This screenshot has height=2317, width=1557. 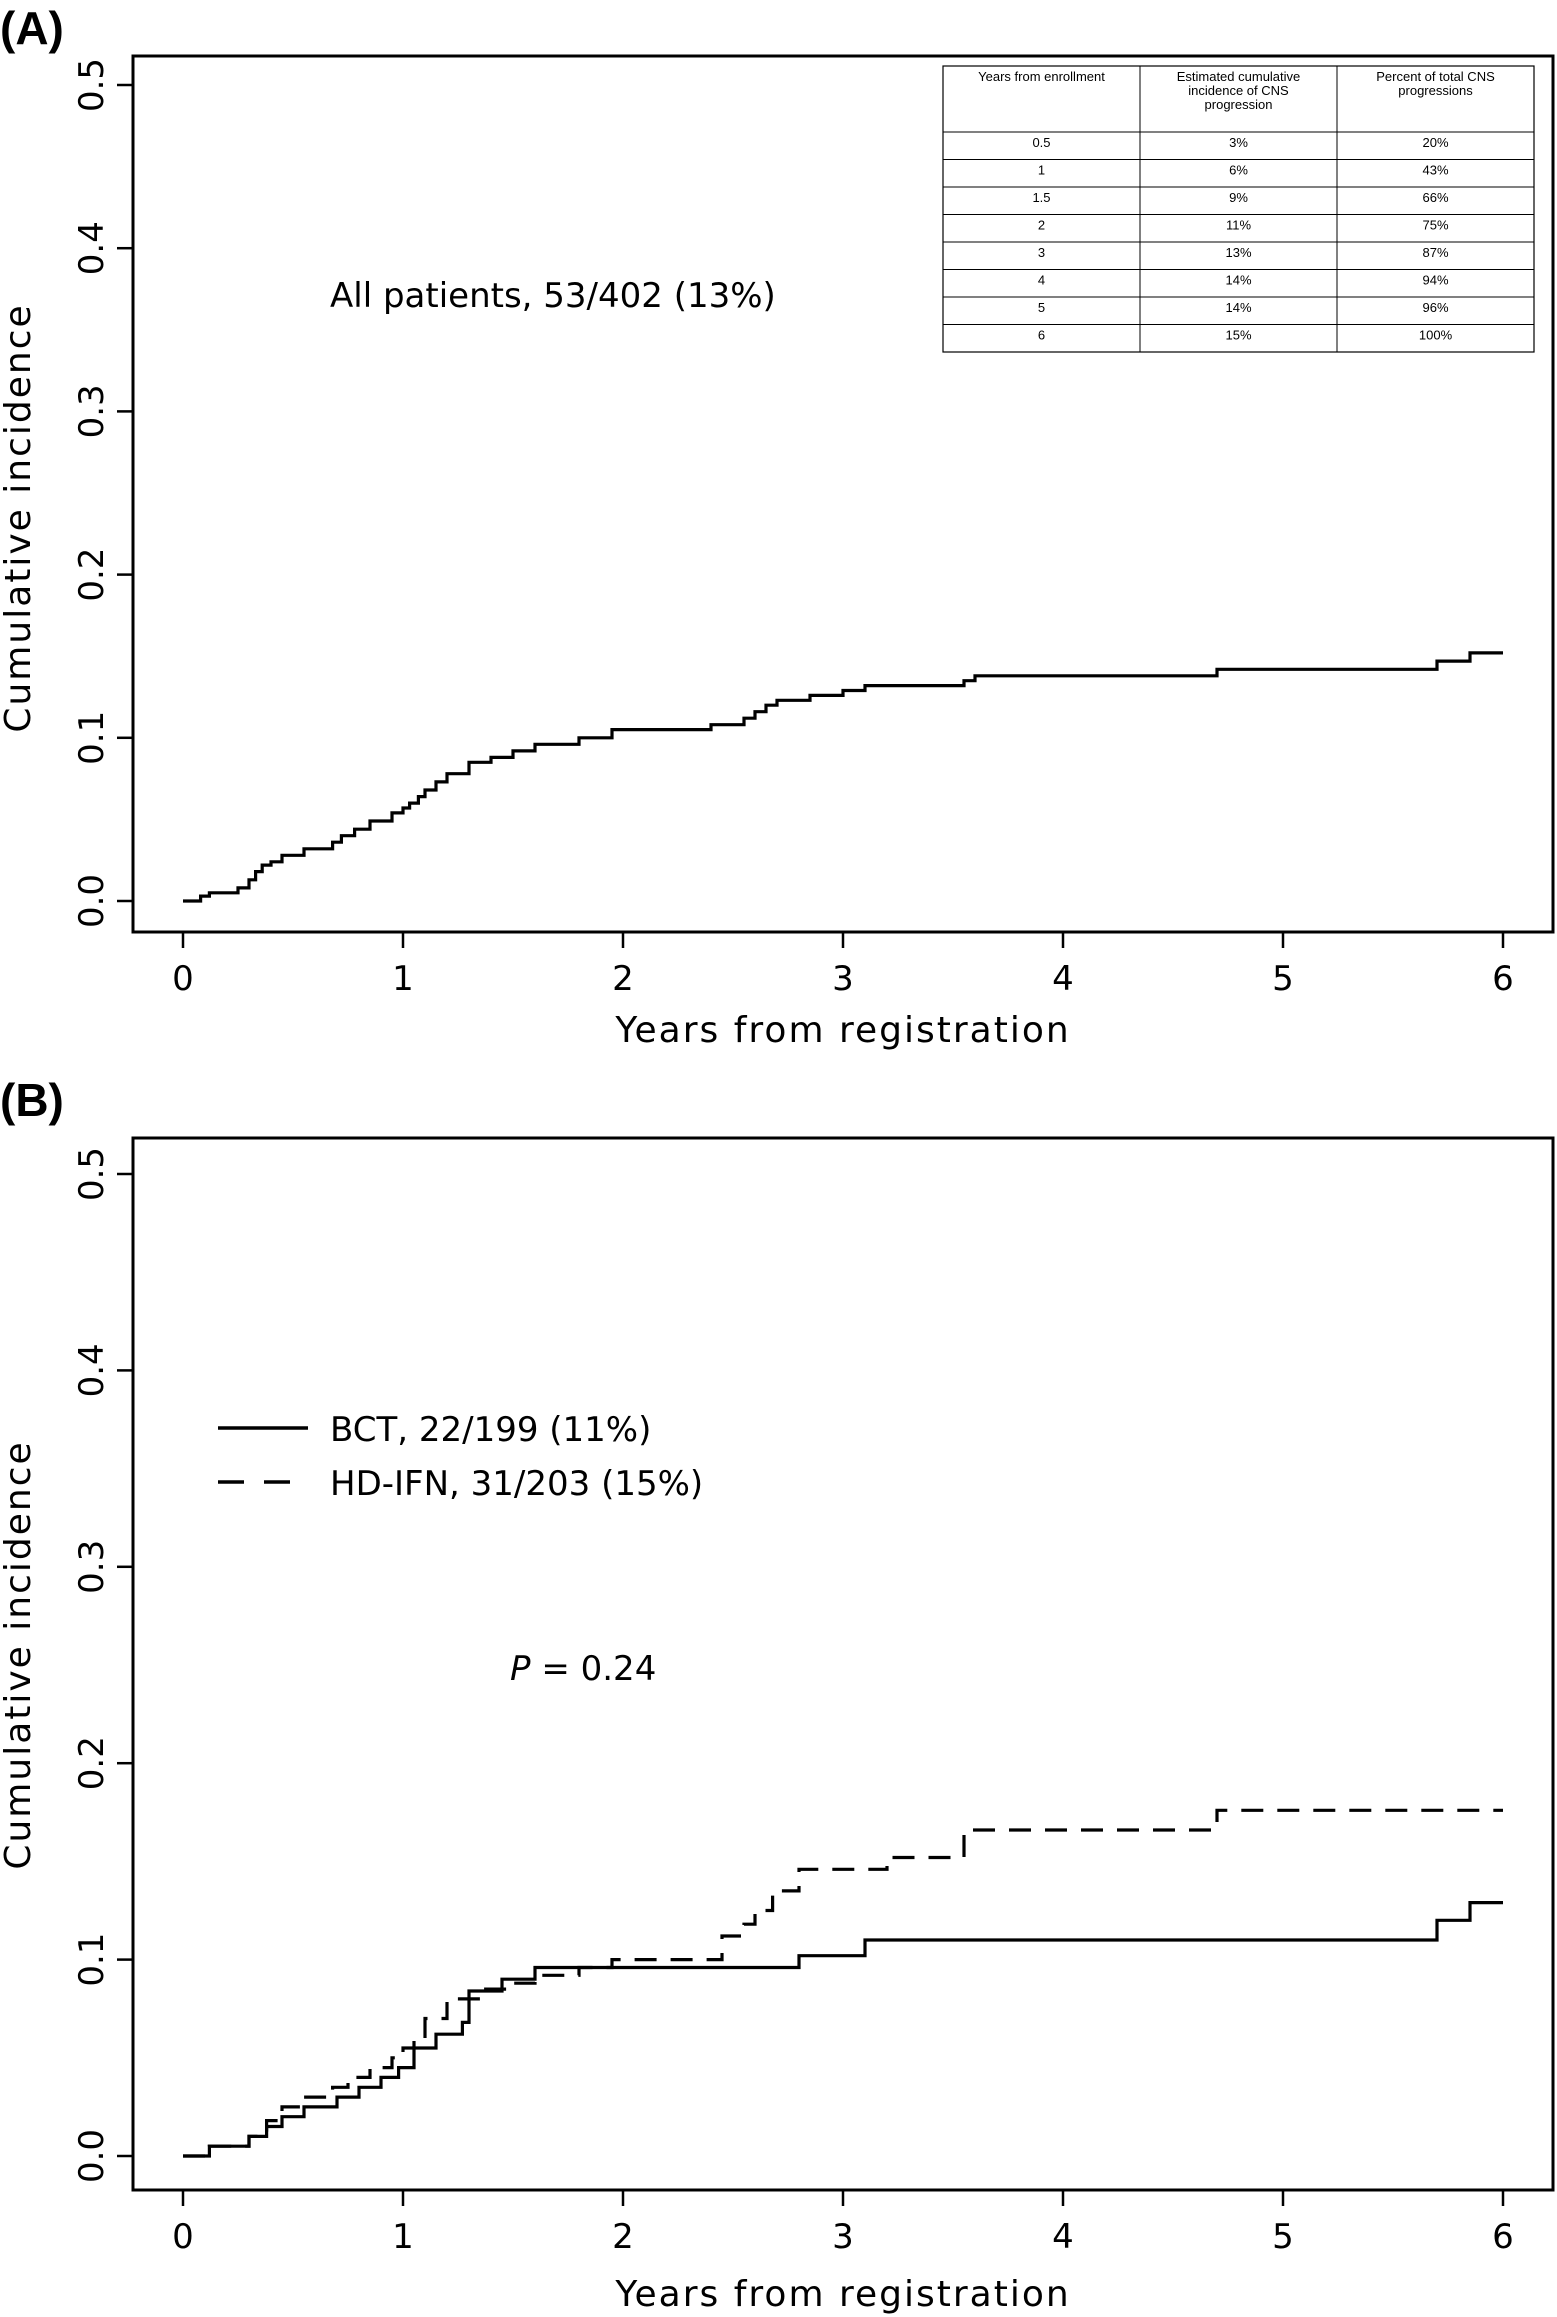 I want to click on panel-b-y-axis: 0.0 0.1 0.2 0.3 0.4 0.5, so click(x=102, y=1665).